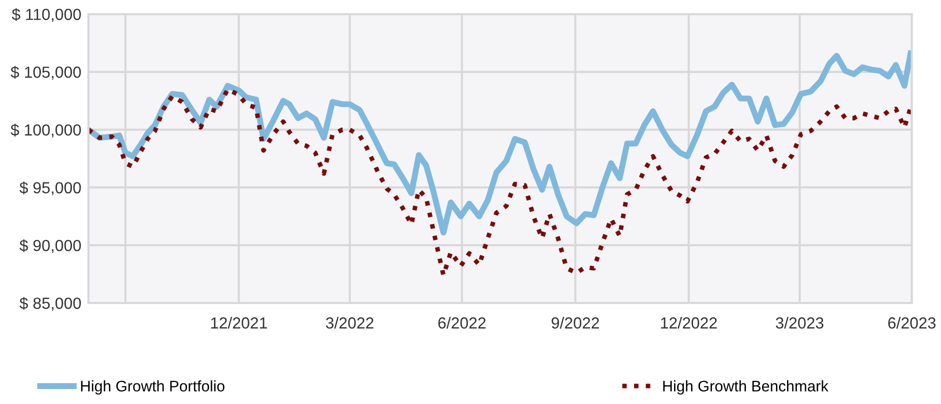 The width and height of the screenshot is (941, 404). Describe the element at coordinates (46, 15) in the screenshot. I see `y-tick-label: $ 110,000` at that location.